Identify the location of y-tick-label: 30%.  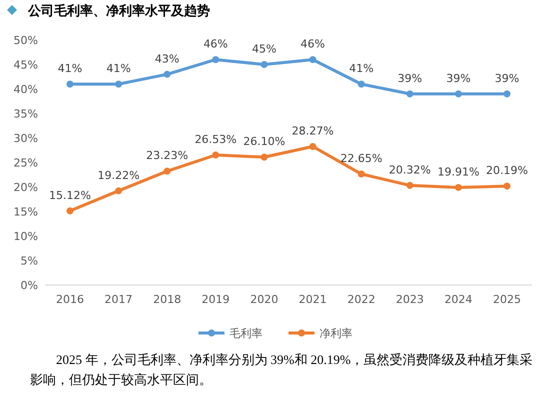
(26, 138).